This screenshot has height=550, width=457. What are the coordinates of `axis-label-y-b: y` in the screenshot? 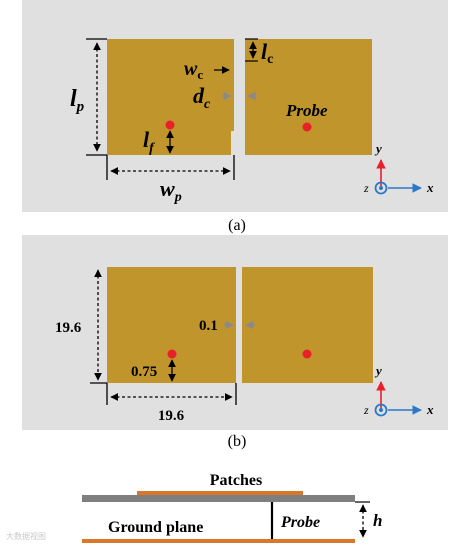 It's located at (378, 370).